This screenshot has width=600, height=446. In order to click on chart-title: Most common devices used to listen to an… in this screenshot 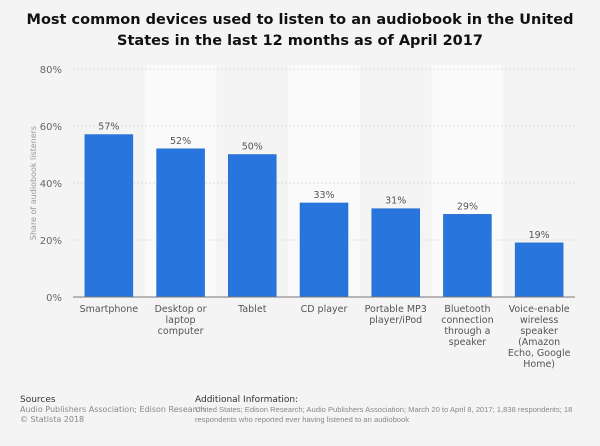, I will do `click(300, 30)`.